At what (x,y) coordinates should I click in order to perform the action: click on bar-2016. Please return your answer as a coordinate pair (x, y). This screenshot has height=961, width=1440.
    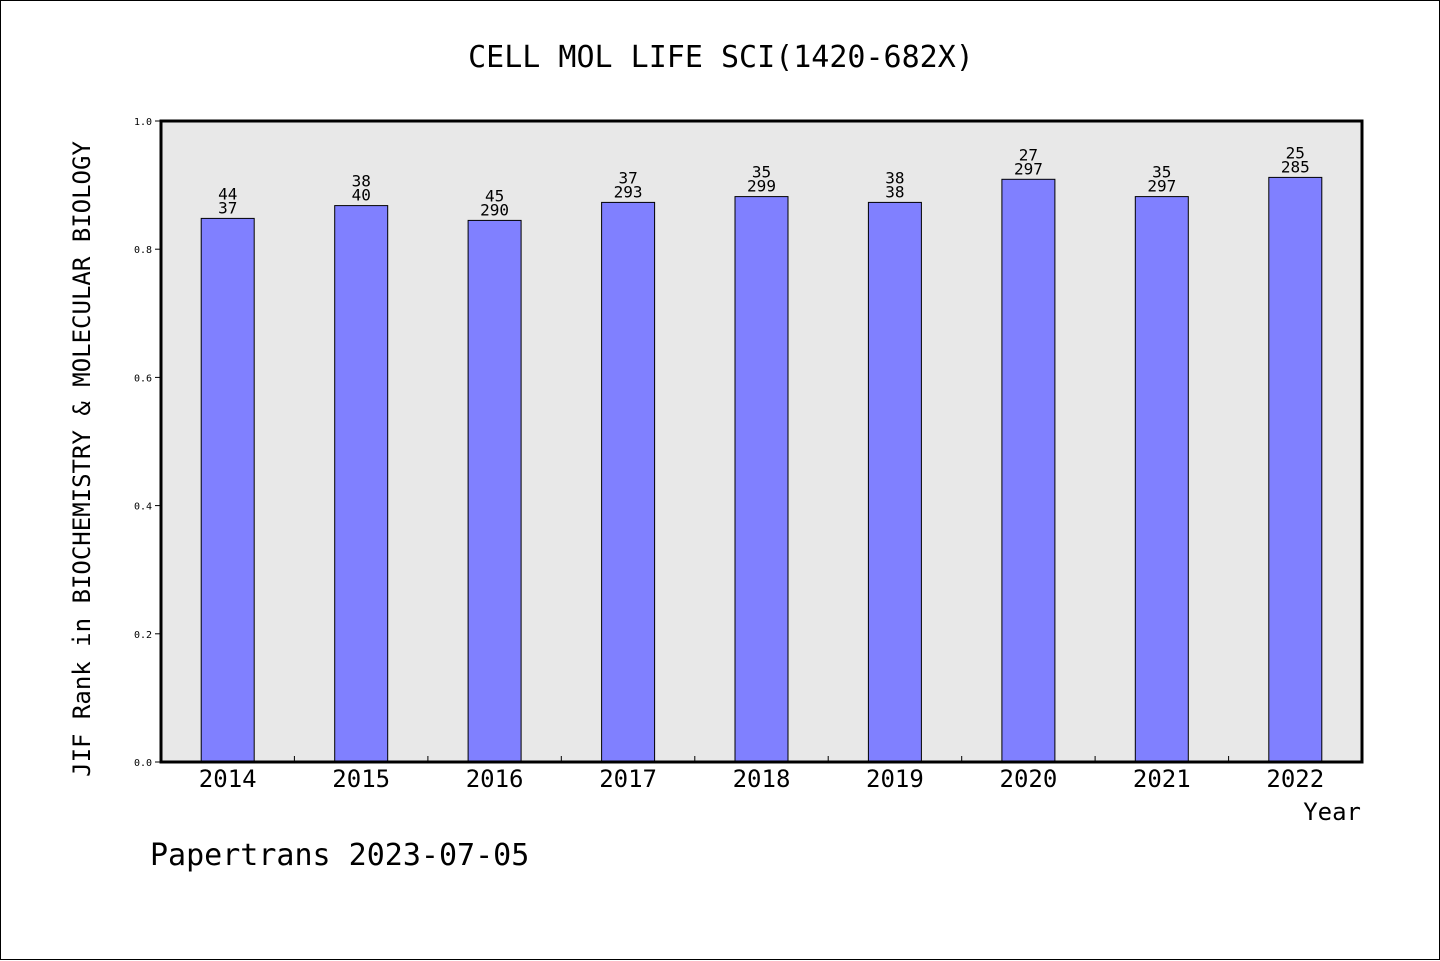
    Looking at the image, I should click on (494, 491).